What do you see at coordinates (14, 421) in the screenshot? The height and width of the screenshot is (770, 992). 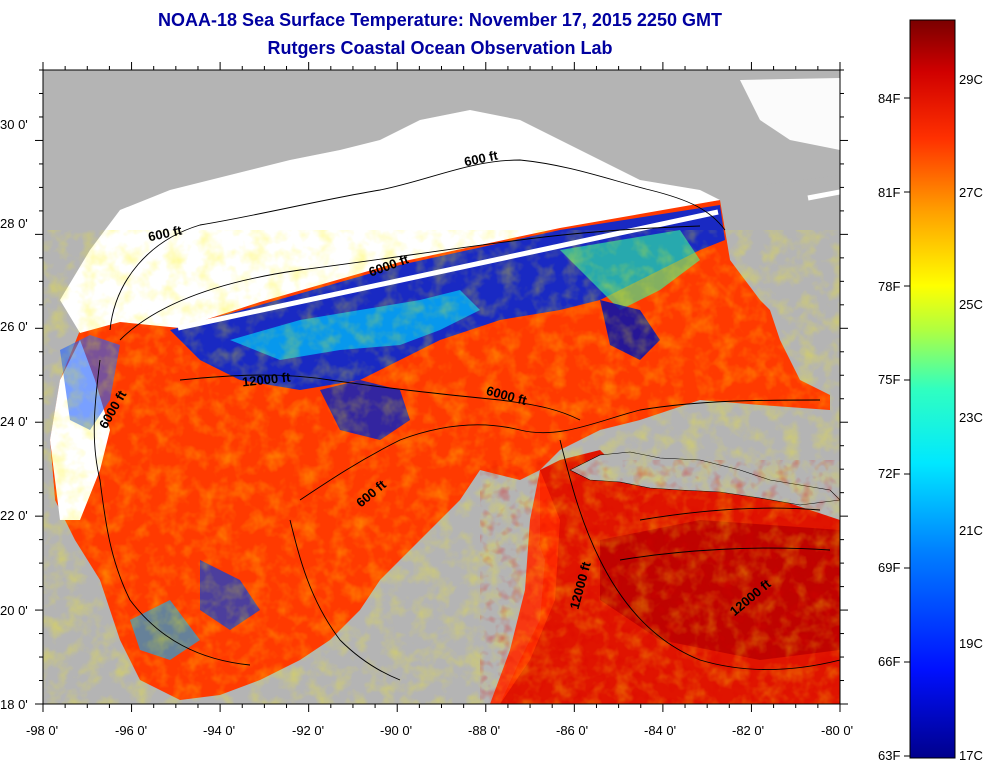 I see `lat-label: 24 0'` at bounding box center [14, 421].